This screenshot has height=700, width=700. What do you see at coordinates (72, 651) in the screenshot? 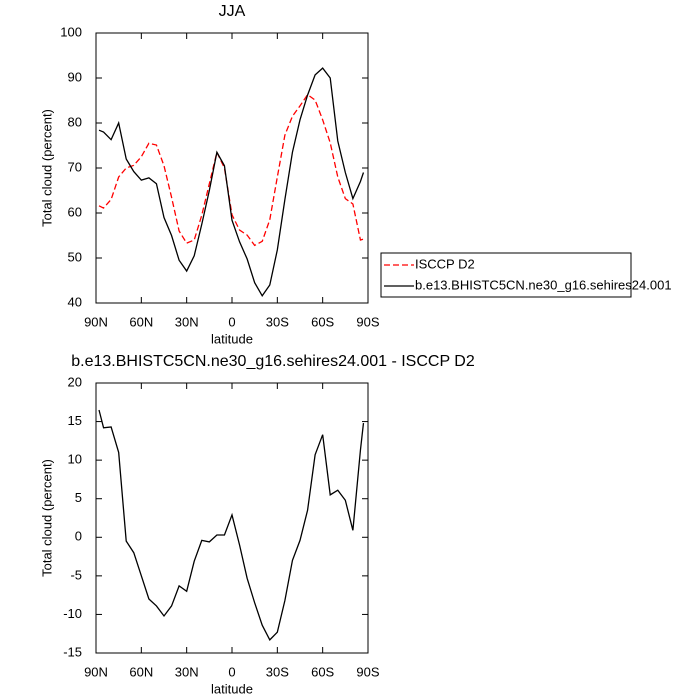
I see `y-tick-label: -15` at bounding box center [72, 651].